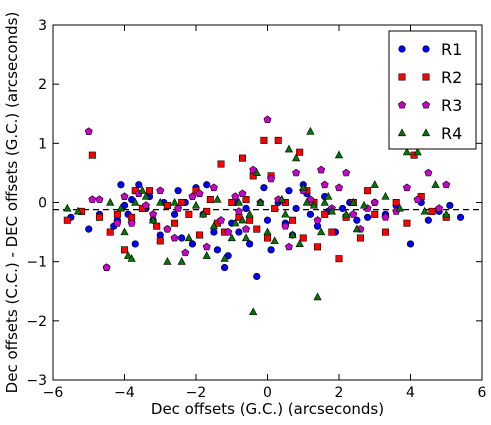 This screenshot has height=425, width=491. Describe the element at coordinates (482, 393) in the screenshot. I see `x-tick-label: 6` at that location.